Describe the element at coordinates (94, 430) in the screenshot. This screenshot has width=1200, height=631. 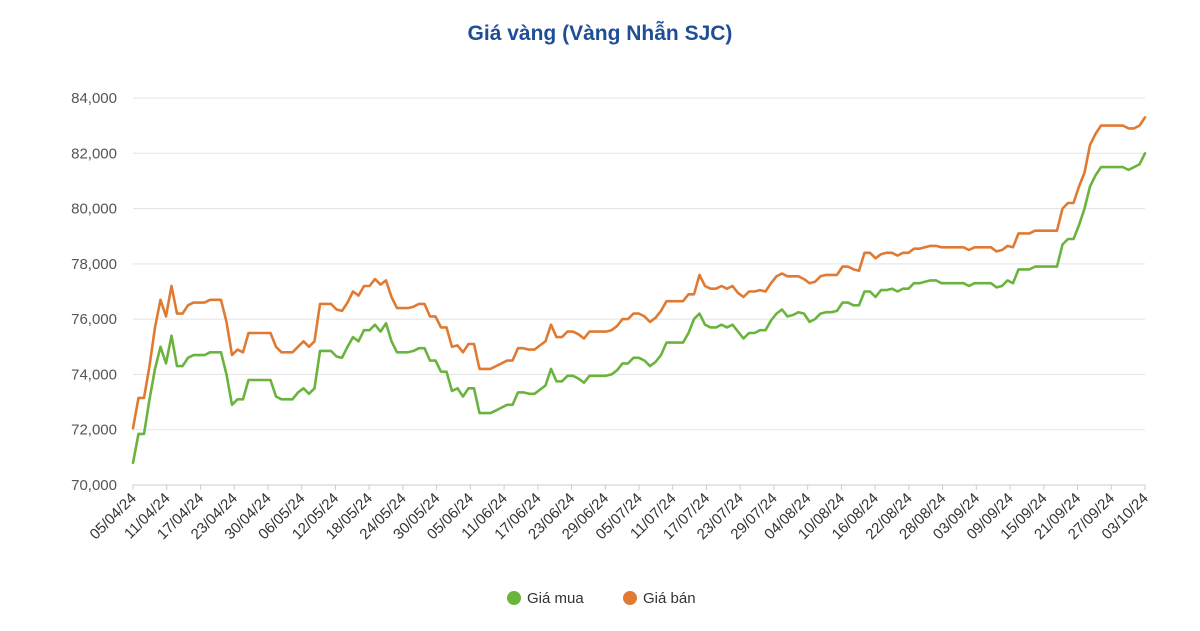
I see `y-tick-label: 72,000` at that location.